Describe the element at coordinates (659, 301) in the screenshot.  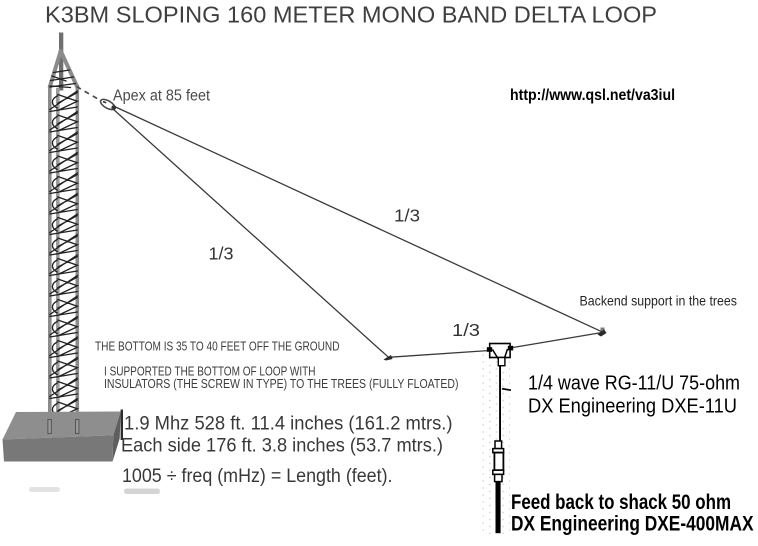
I see `svg-text: Backend support in the trees` at that location.